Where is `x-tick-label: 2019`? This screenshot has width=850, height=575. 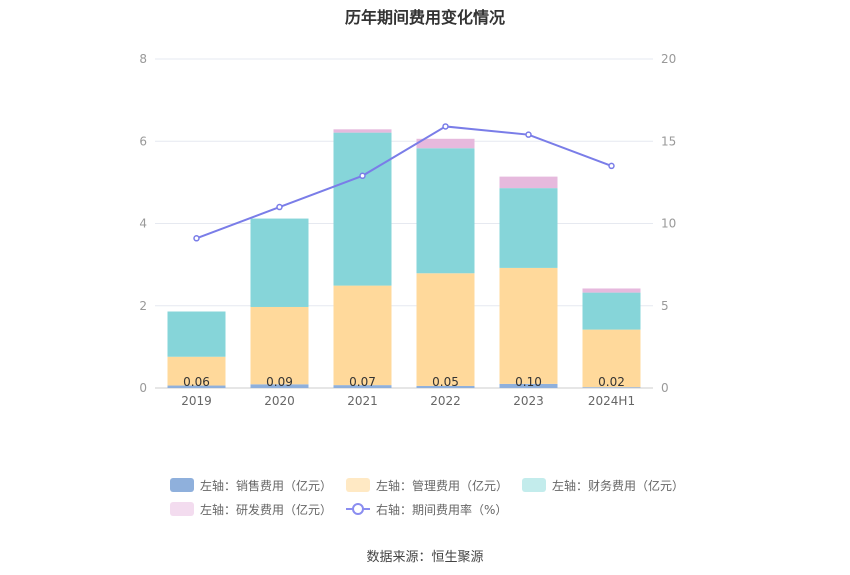 x-tick-label: 2019 is located at coordinates (196, 401).